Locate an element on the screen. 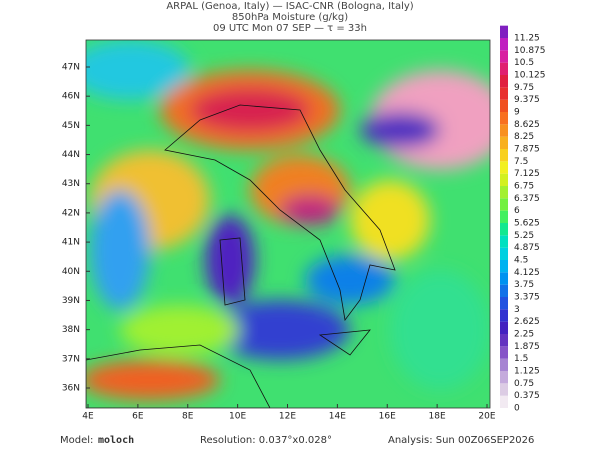  colorbar-label: 10.125 is located at coordinates (530, 76).